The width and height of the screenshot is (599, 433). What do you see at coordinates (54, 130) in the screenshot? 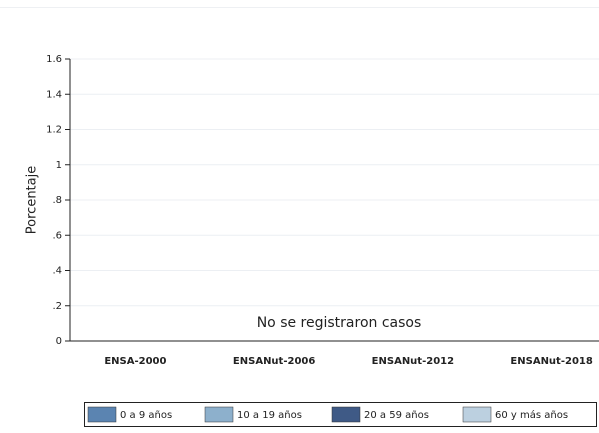
I see `y-tick-label: 1.2` at bounding box center [54, 130].